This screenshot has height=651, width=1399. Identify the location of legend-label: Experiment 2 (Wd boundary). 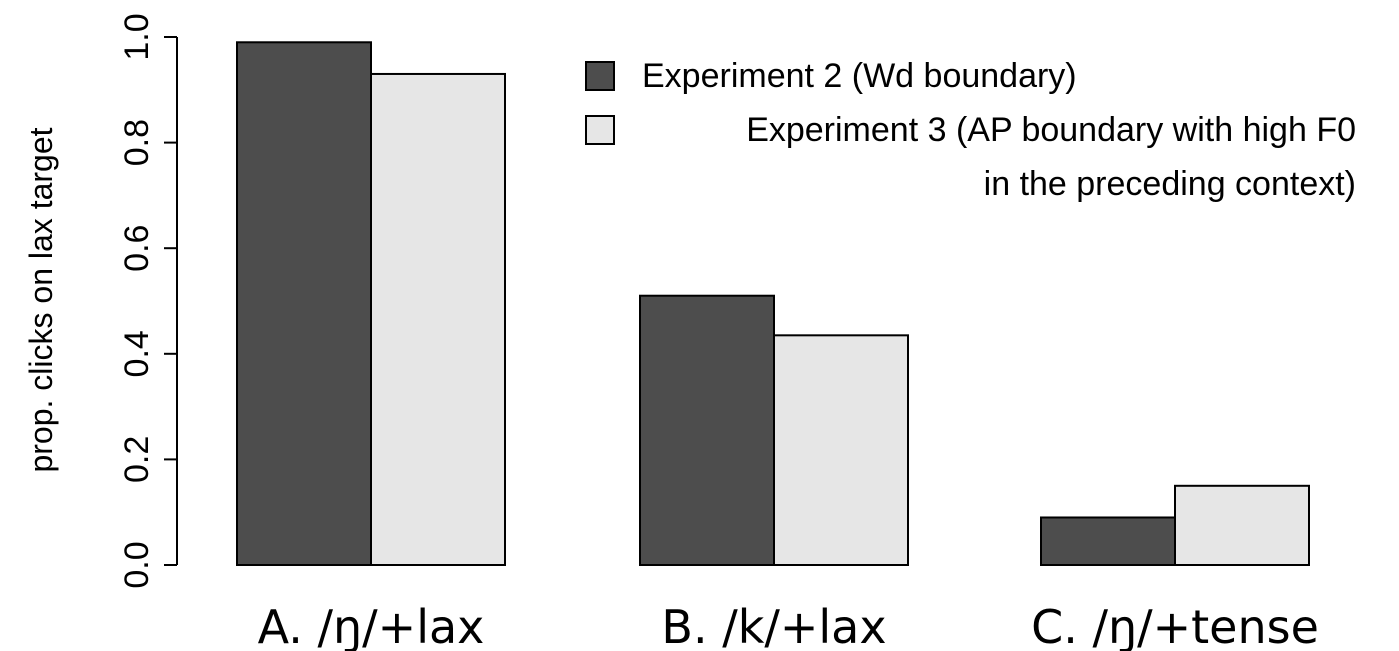
(859, 76).